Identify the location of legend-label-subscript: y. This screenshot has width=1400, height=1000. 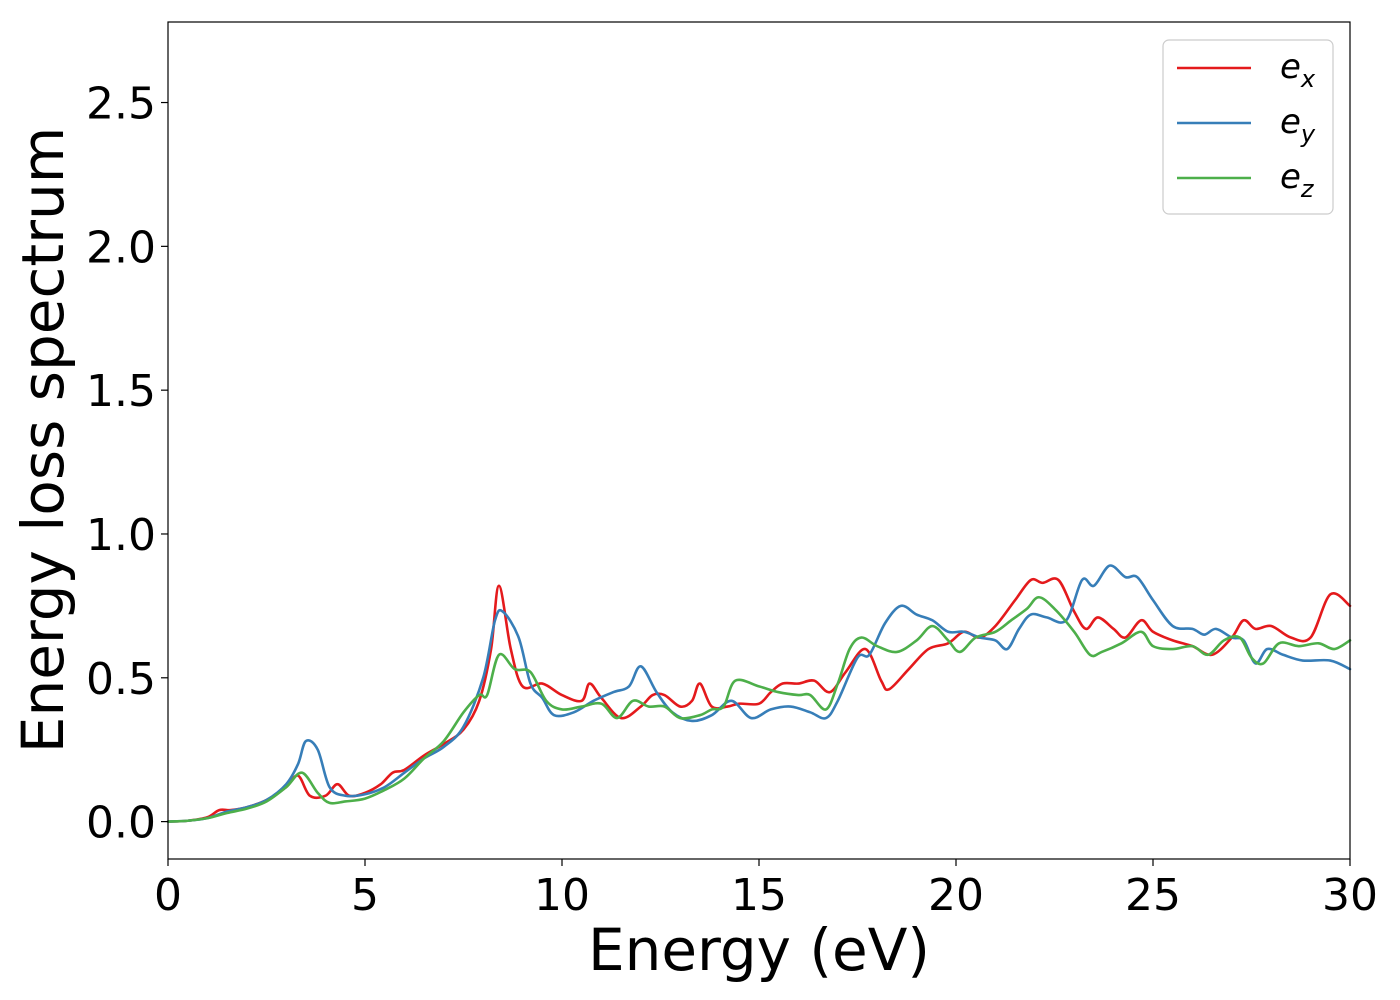
(1308, 134).